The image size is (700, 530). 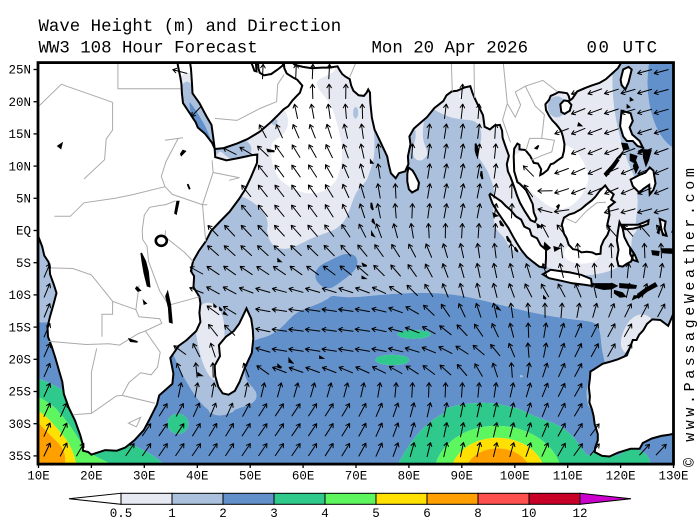 What do you see at coordinates (450, 49) in the screenshot?
I see `svg-text: Mon 20 Apr 2026` at bounding box center [450, 49].